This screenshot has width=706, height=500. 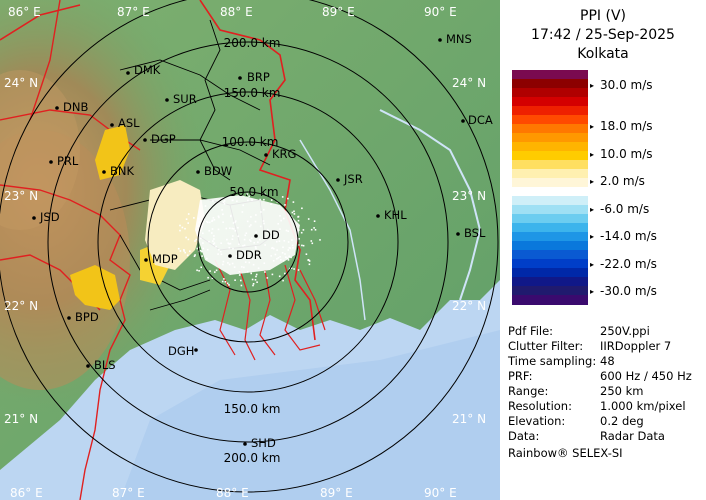 What do you see at coordinates (129, 123) in the screenshot?
I see `svg-text: ASL` at bounding box center [129, 123].